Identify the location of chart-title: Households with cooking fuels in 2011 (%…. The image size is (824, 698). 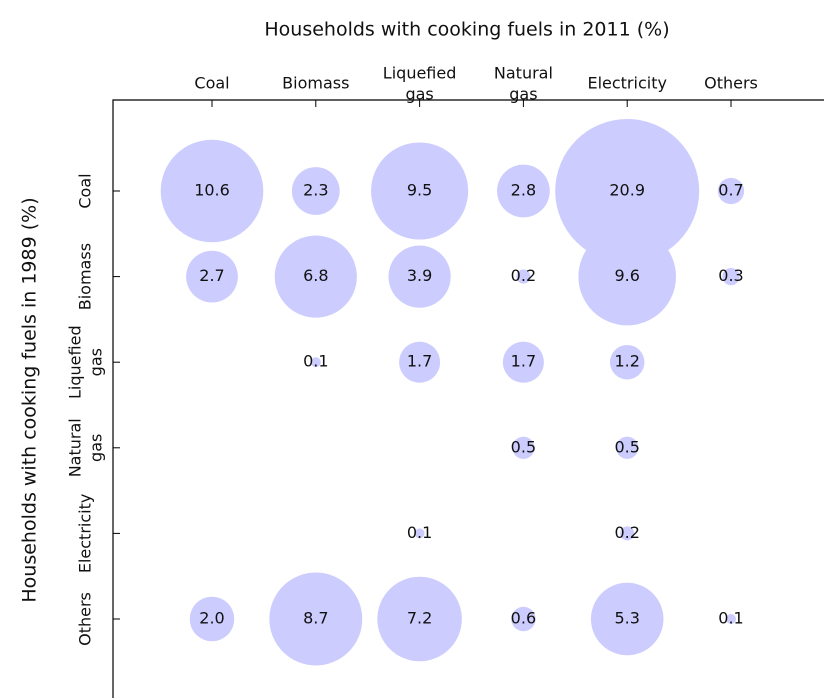
(466, 30).